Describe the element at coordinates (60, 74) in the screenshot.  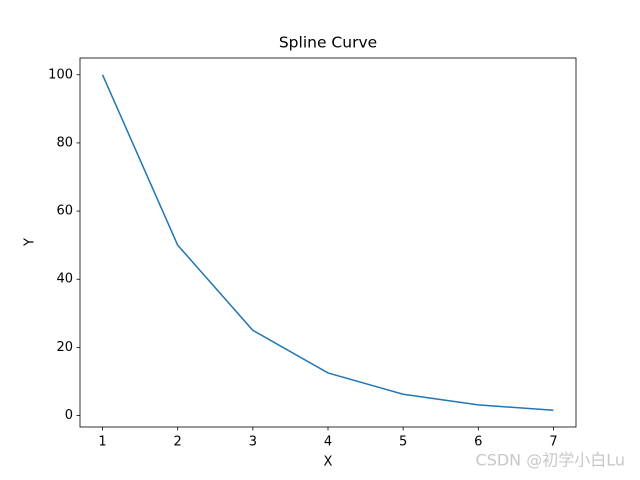
I see `y-tick-label: 100` at that location.